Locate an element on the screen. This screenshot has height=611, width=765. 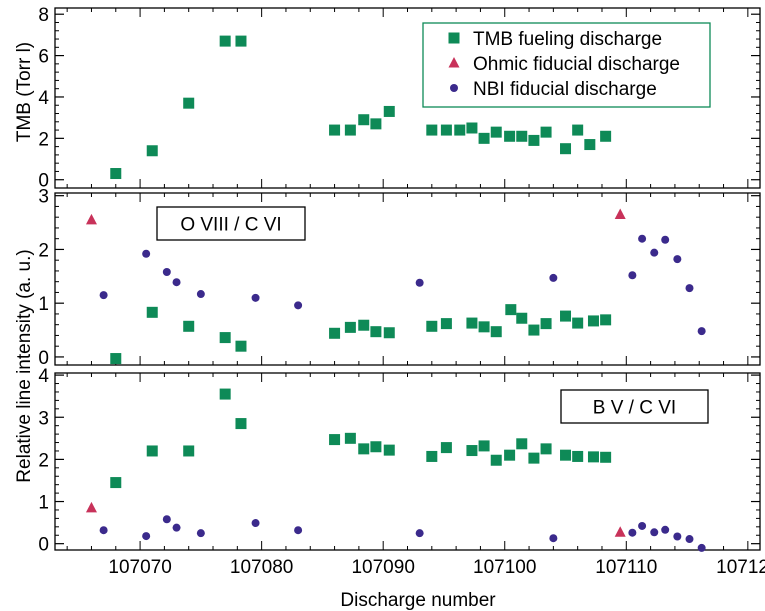
legend-marker-tmb is located at coordinates (454, 38).